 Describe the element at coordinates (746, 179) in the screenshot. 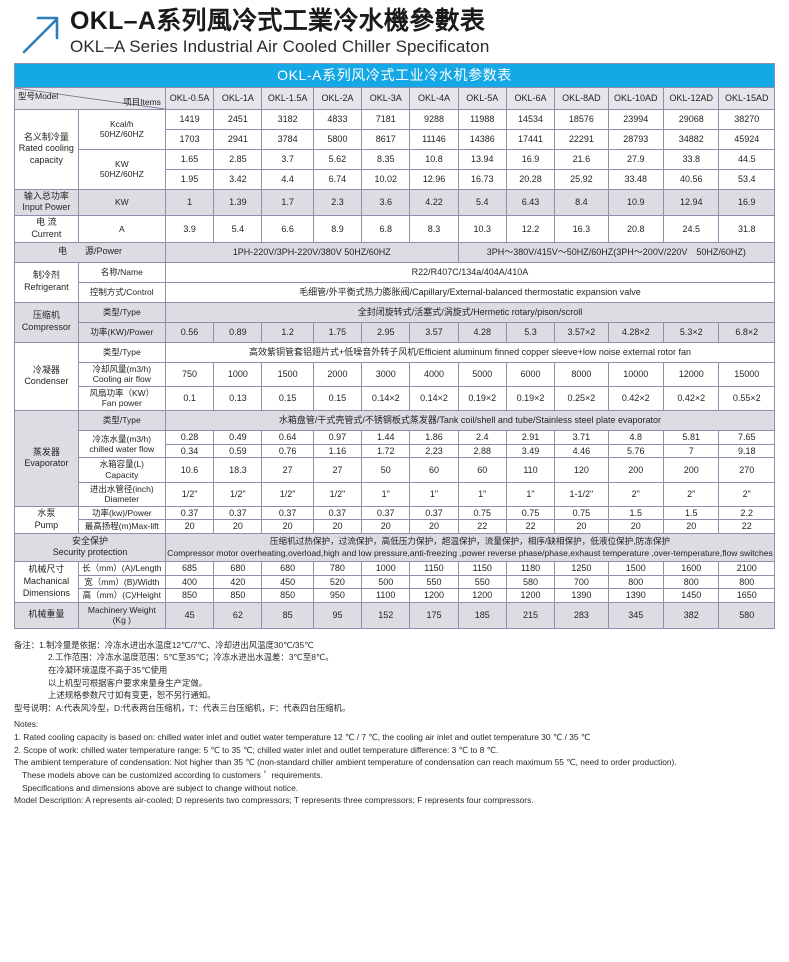

I see `cell: 53.4` at that location.